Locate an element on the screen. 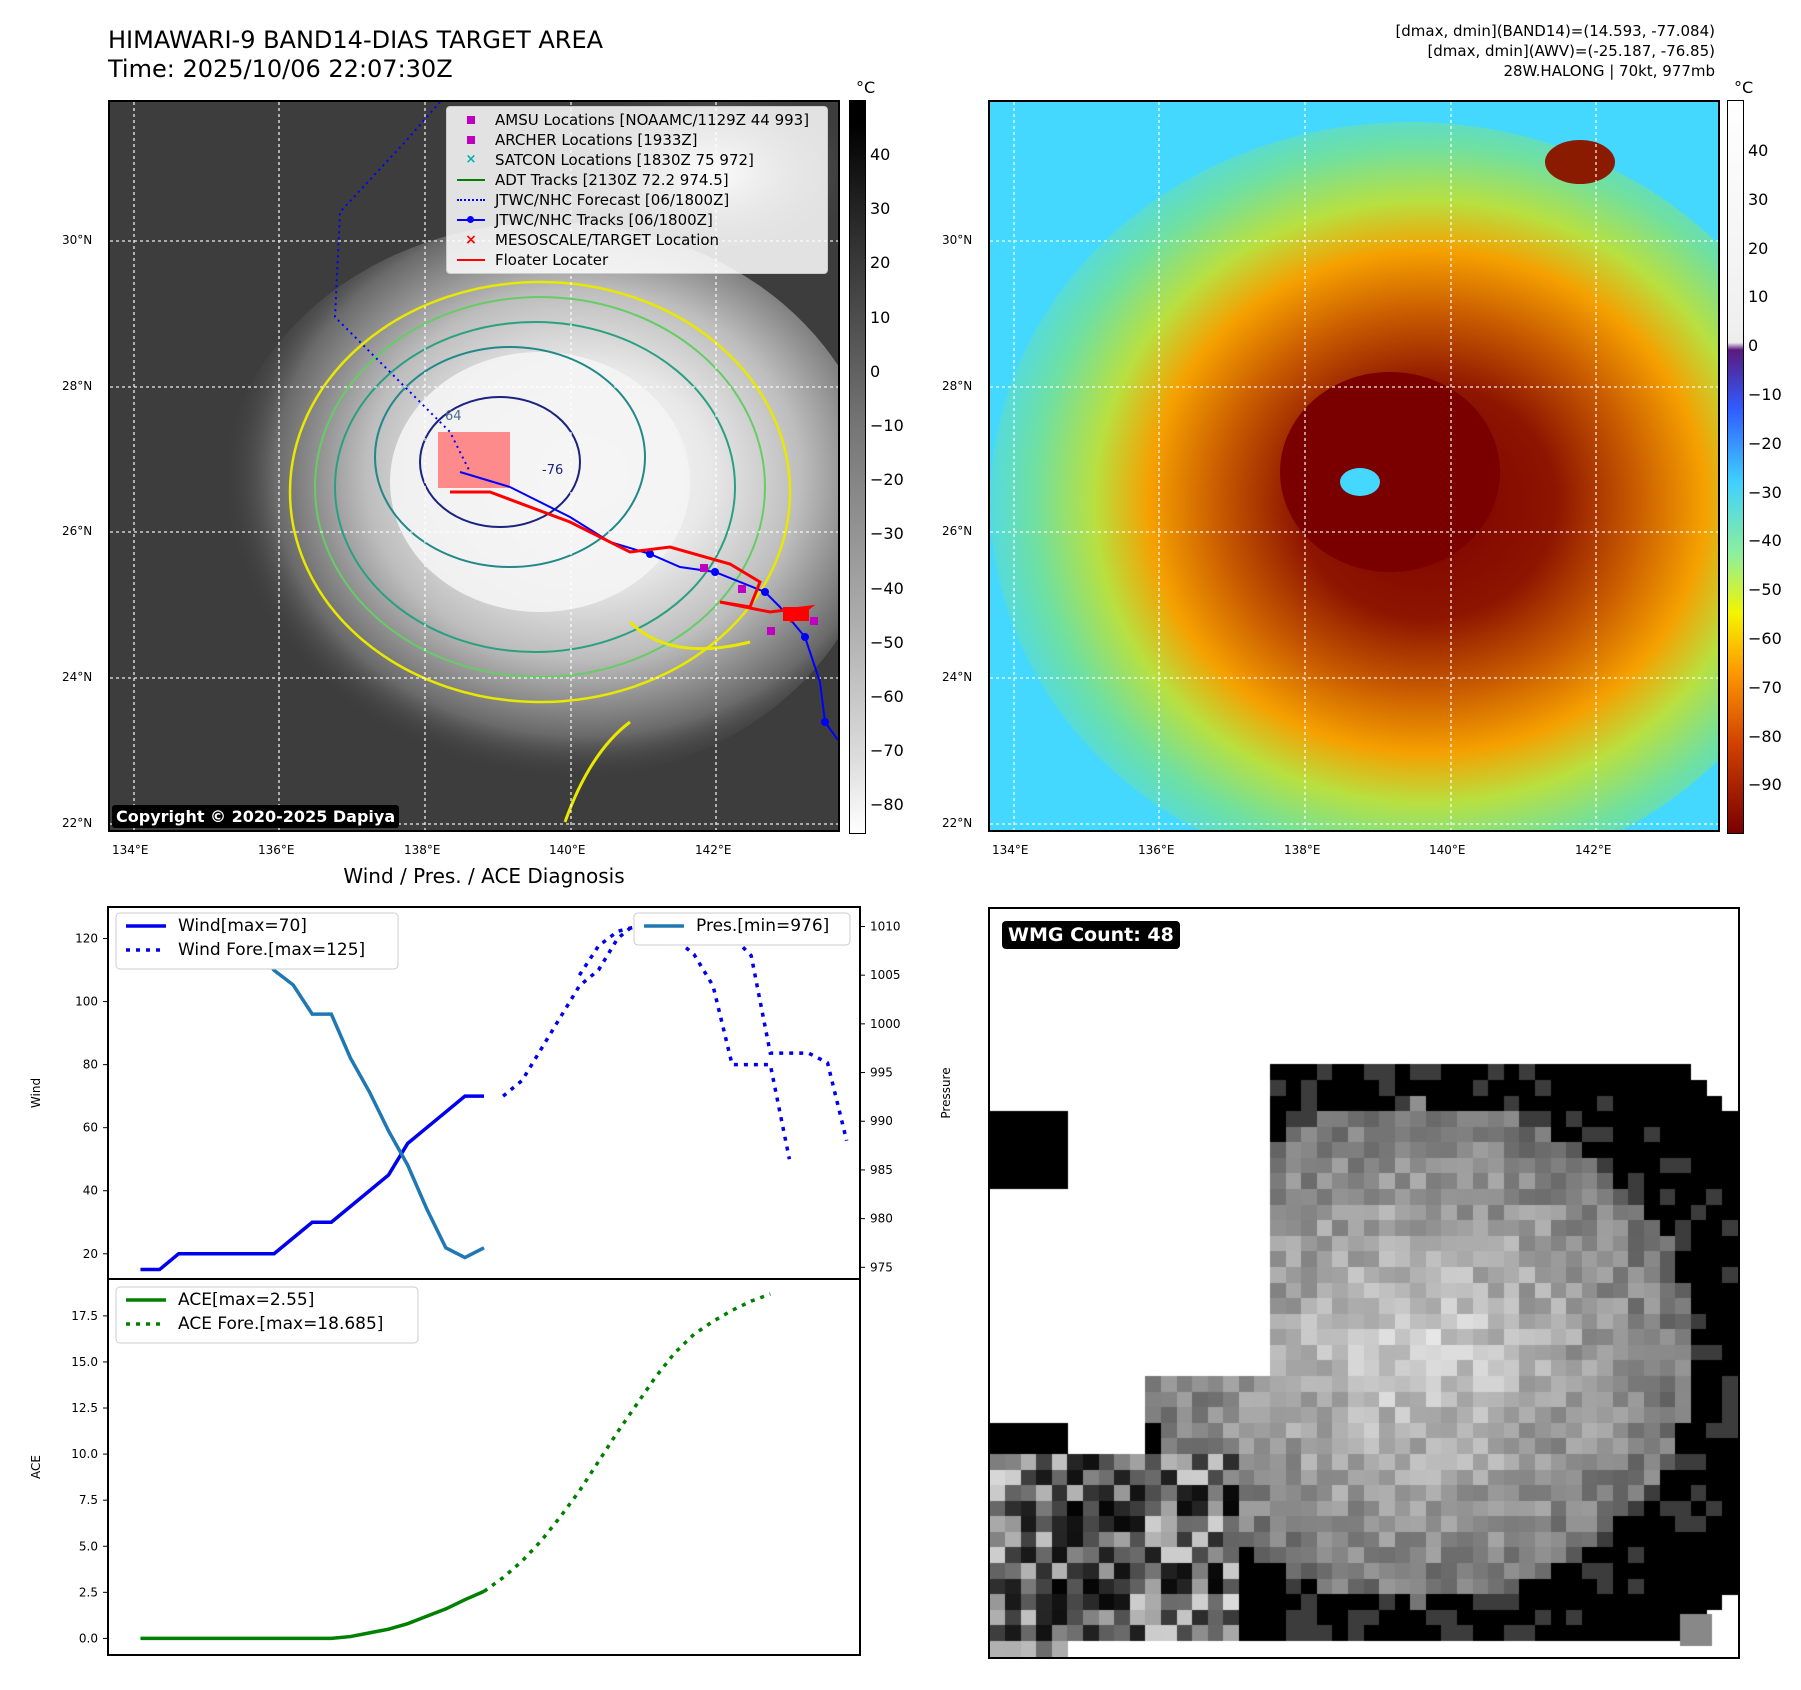  diagnosis-title: Wind / Pres. / ACE Diagnosis is located at coordinates (484, 876).